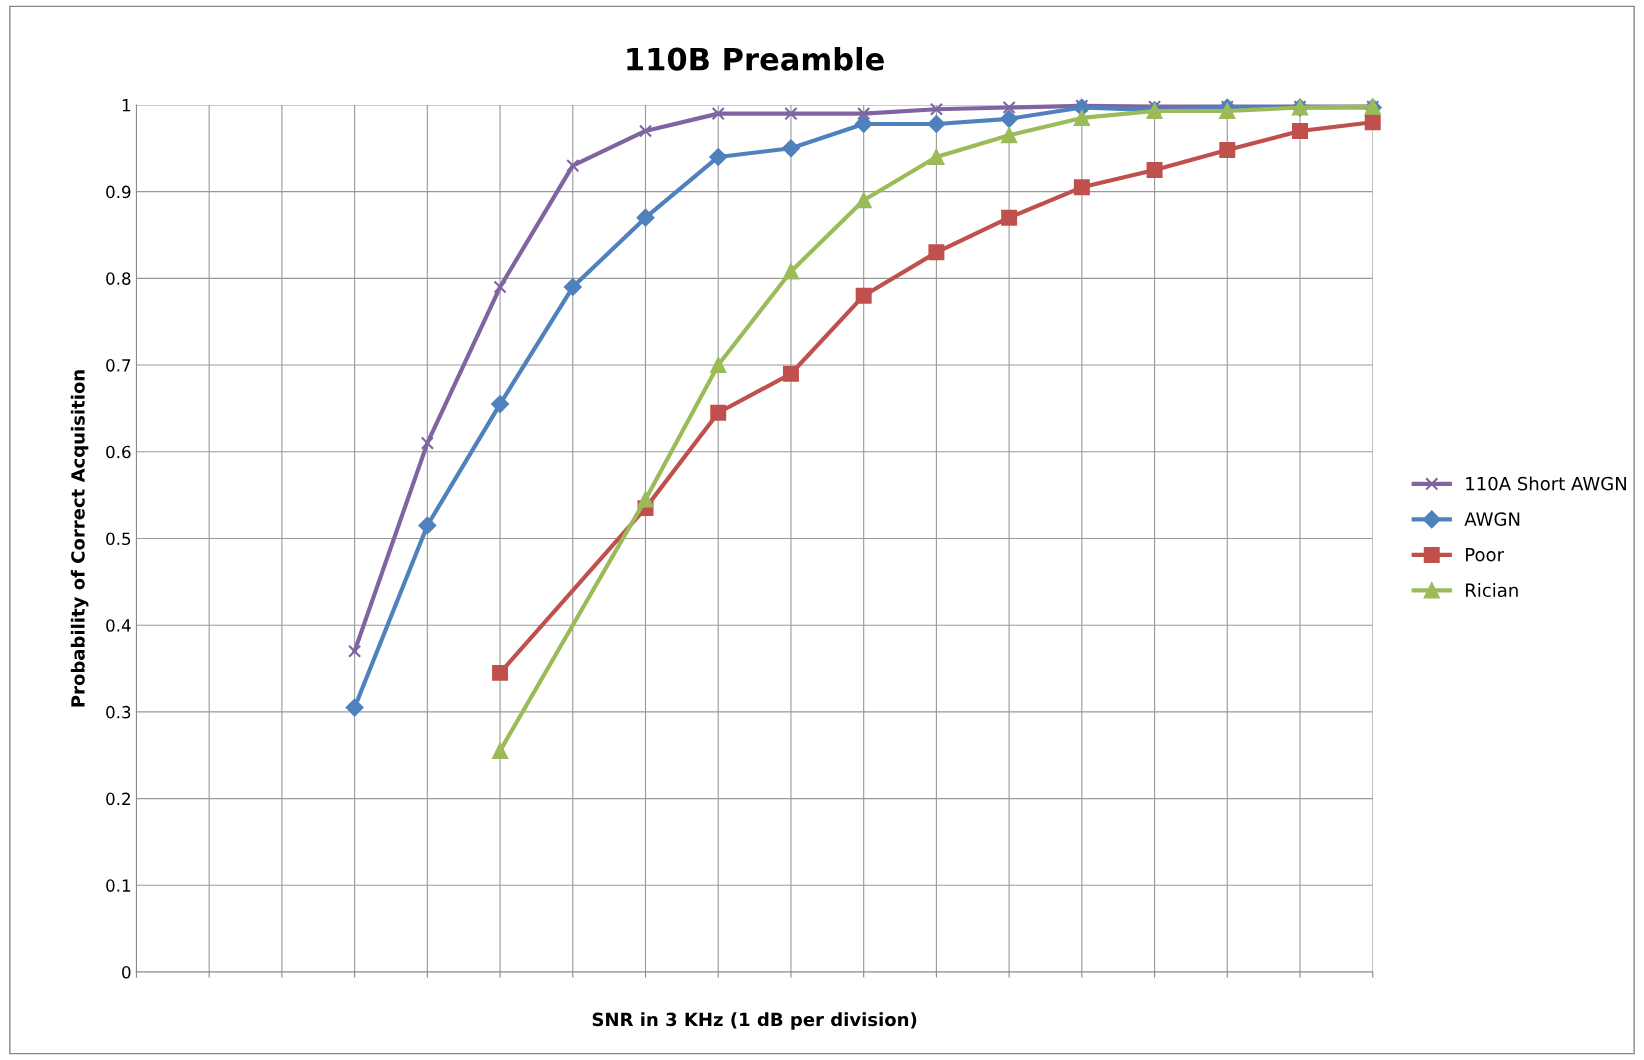 This screenshot has width=1644, height=1060. I want to click on legend-label: Rician, so click(1492, 590).